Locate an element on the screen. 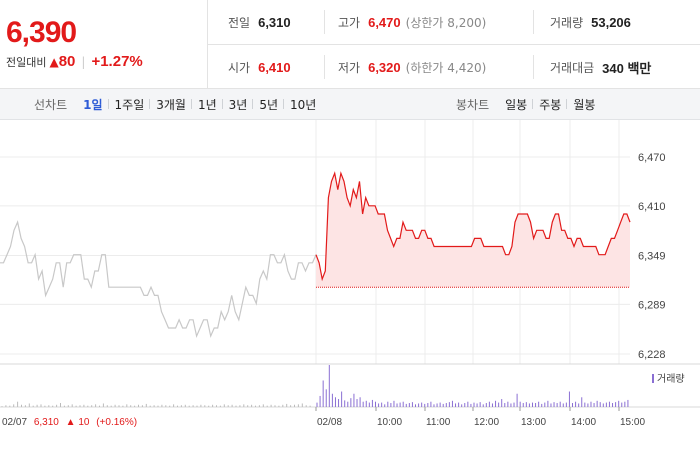 This screenshot has height=450, width=700. x-tick-label: 14:00 is located at coordinates (583, 422).